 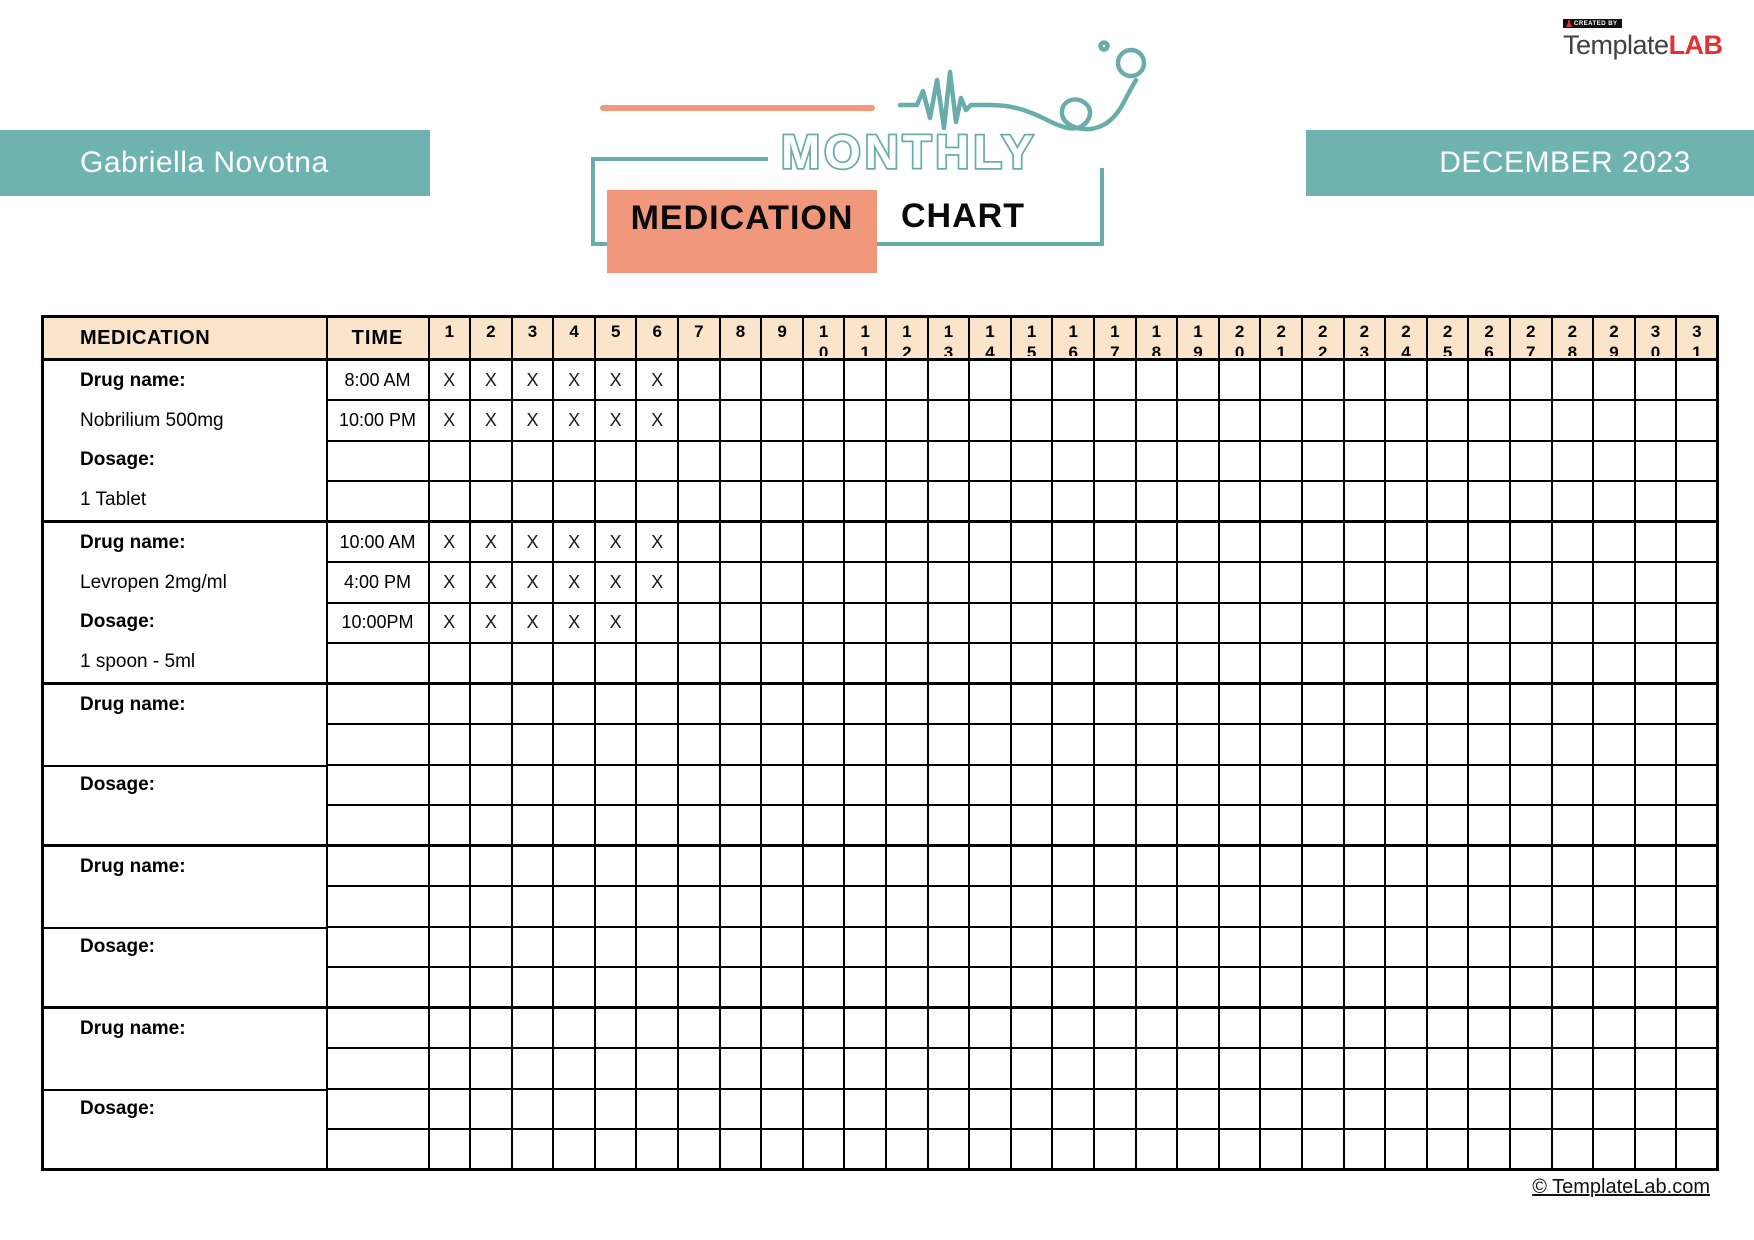 I want to click on footer: © TemplateLab.com, so click(x=1545, y=1187).